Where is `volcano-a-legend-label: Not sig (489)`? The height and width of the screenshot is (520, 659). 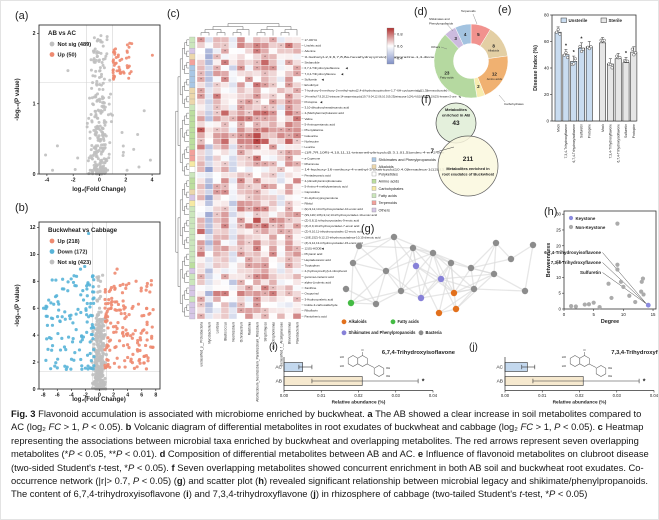
volcano-a-legend-label: Not sig (489) is located at coordinates (75, 45).